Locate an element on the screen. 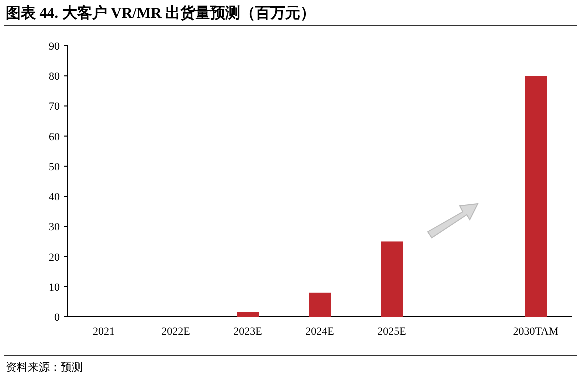 The height and width of the screenshot is (375, 581). x-tick-label: 2030TAM is located at coordinates (536, 332).